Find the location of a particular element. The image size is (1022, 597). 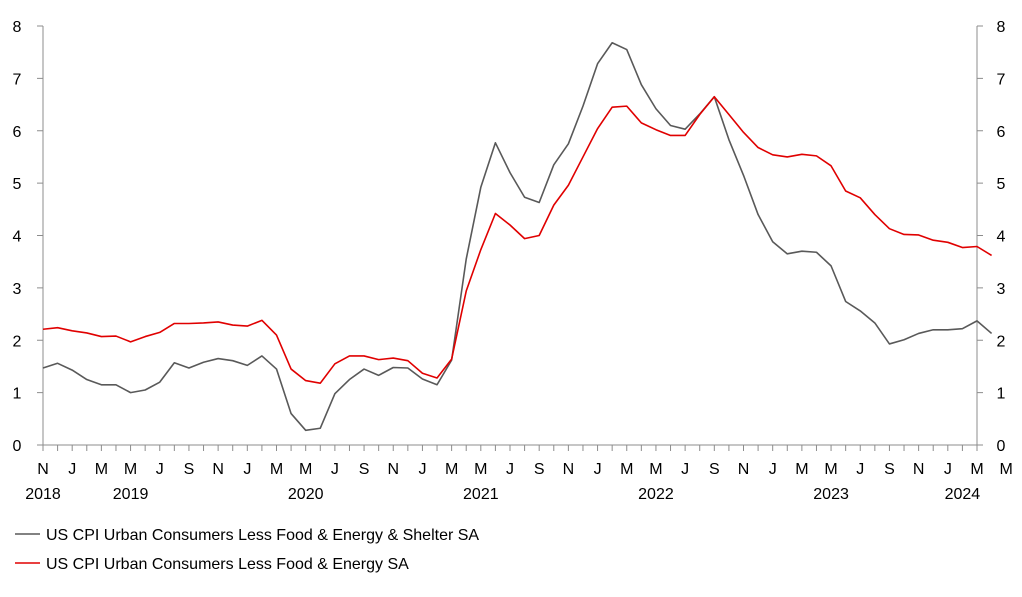

left-y-tick-label: 8 is located at coordinates (17, 27).